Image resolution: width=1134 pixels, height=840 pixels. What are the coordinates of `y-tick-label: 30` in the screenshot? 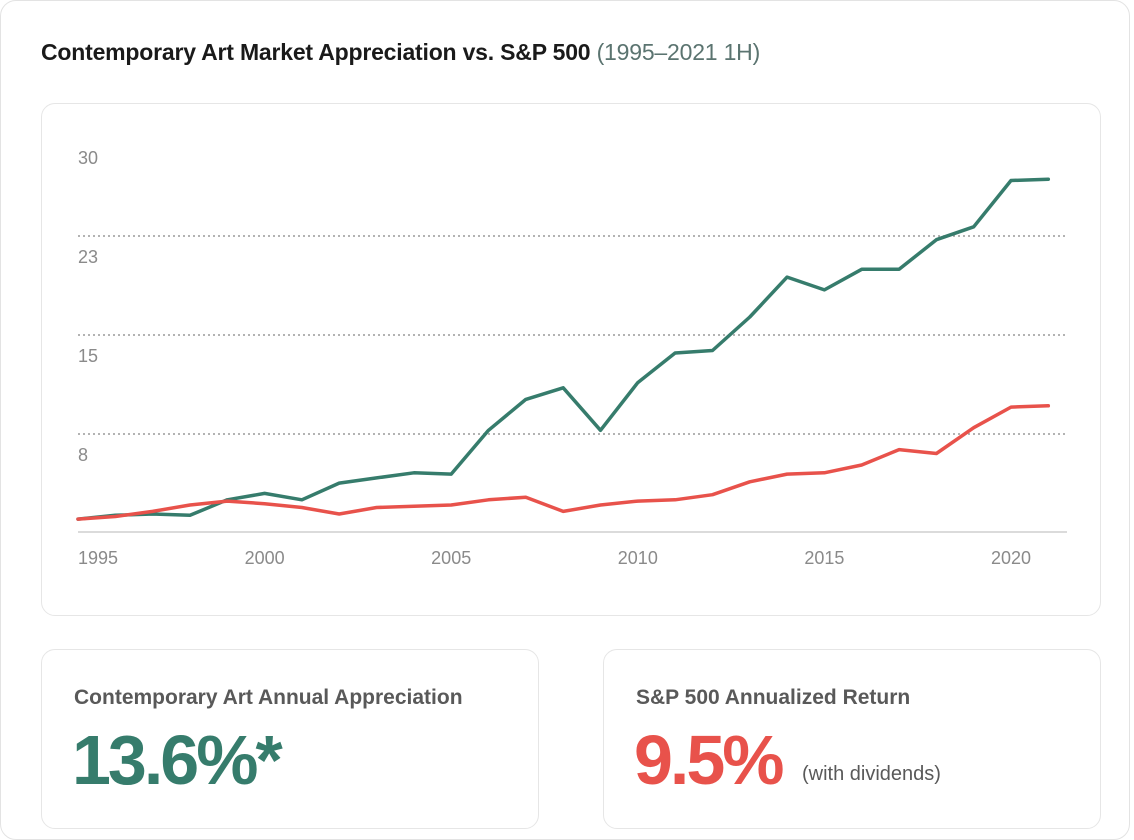 It's located at (88, 158).